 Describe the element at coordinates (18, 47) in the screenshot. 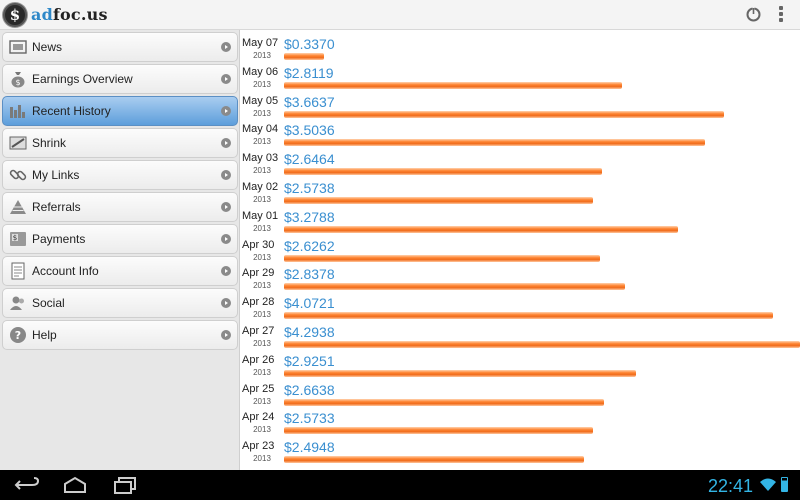

I see `newspaper-icon` at that location.